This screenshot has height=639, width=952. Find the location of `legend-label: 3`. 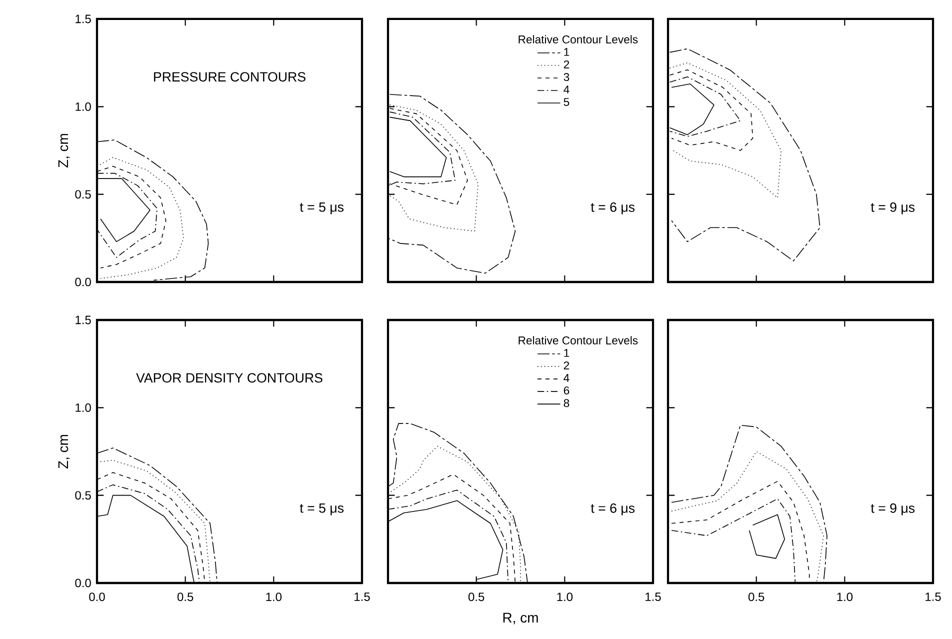

legend-label: 3 is located at coordinates (567, 77).